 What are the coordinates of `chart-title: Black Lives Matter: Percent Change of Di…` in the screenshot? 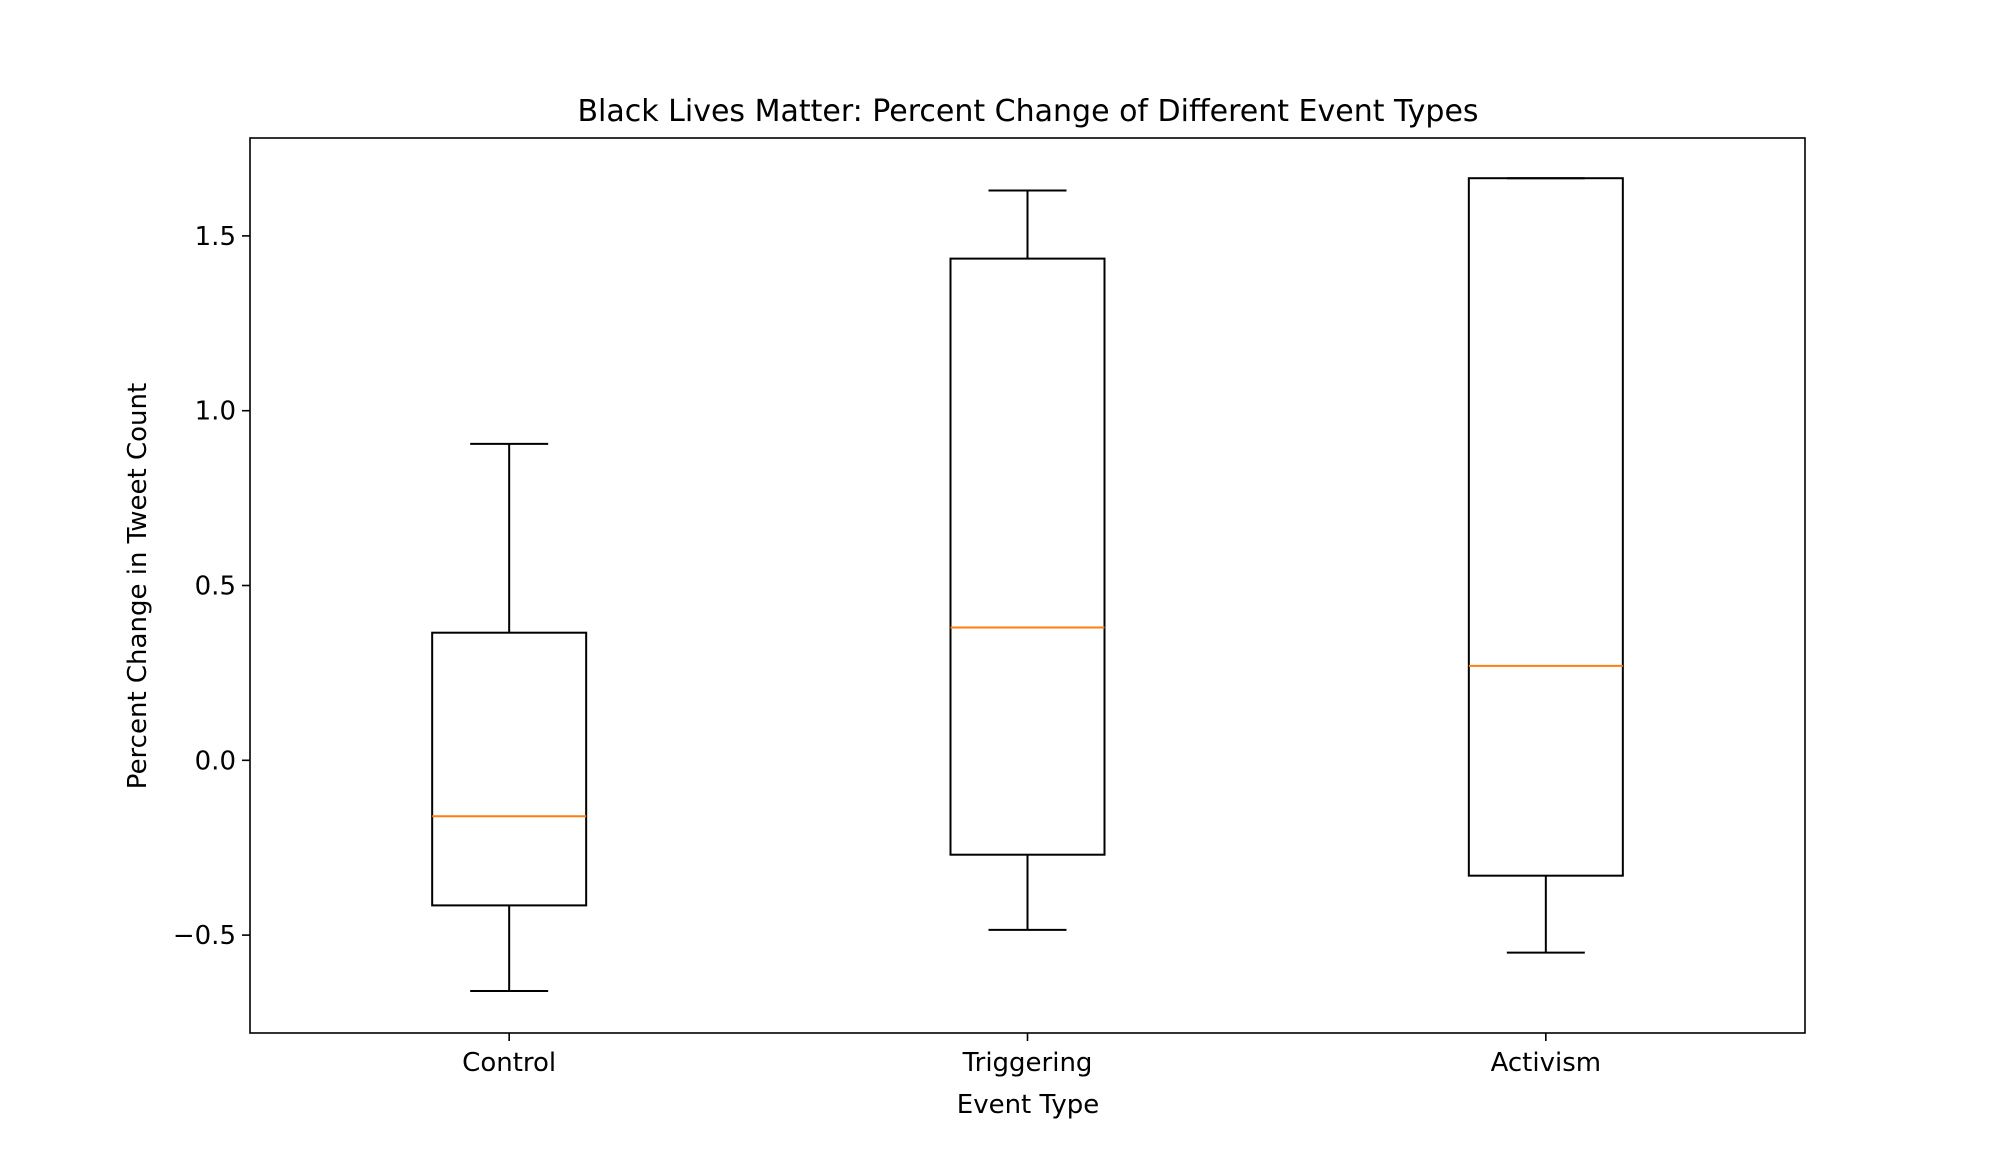 It's located at (1027, 111).